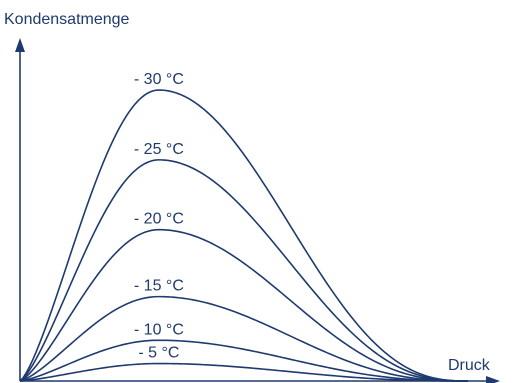 The width and height of the screenshot is (519, 383). Describe the element at coordinates (159, 79) in the screenshot. I see `series-label-0: - 30 °C` at that location.